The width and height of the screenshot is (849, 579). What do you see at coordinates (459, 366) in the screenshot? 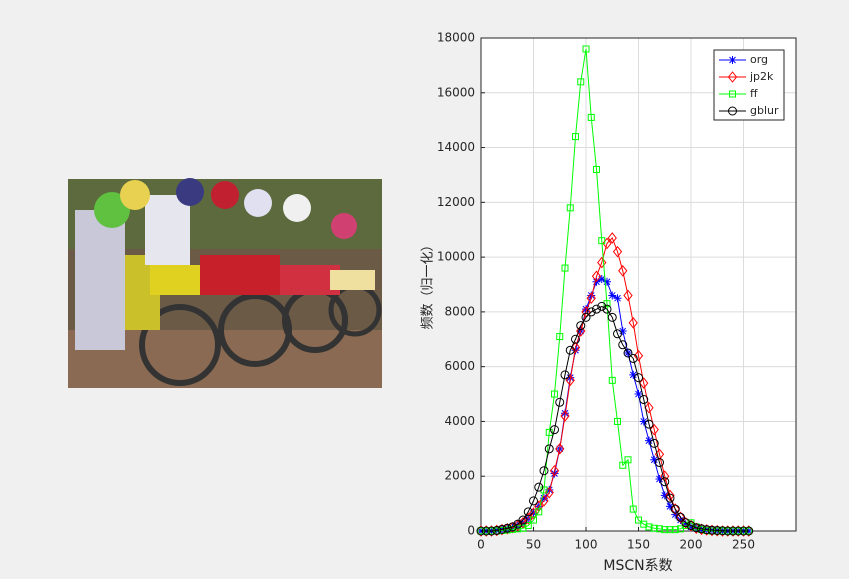
I see `y-tick-label: 6000` at bounding box center [459, 366].